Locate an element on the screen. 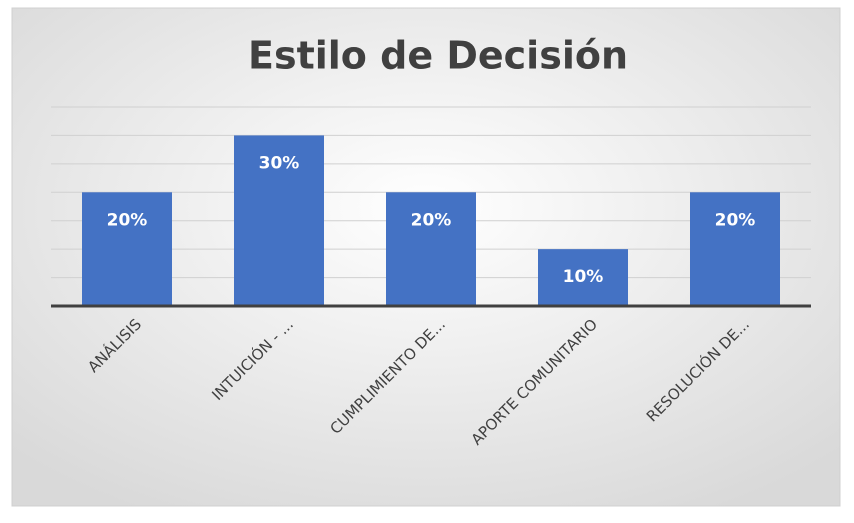  data-label: 10% is located at coordinates (583, 277).